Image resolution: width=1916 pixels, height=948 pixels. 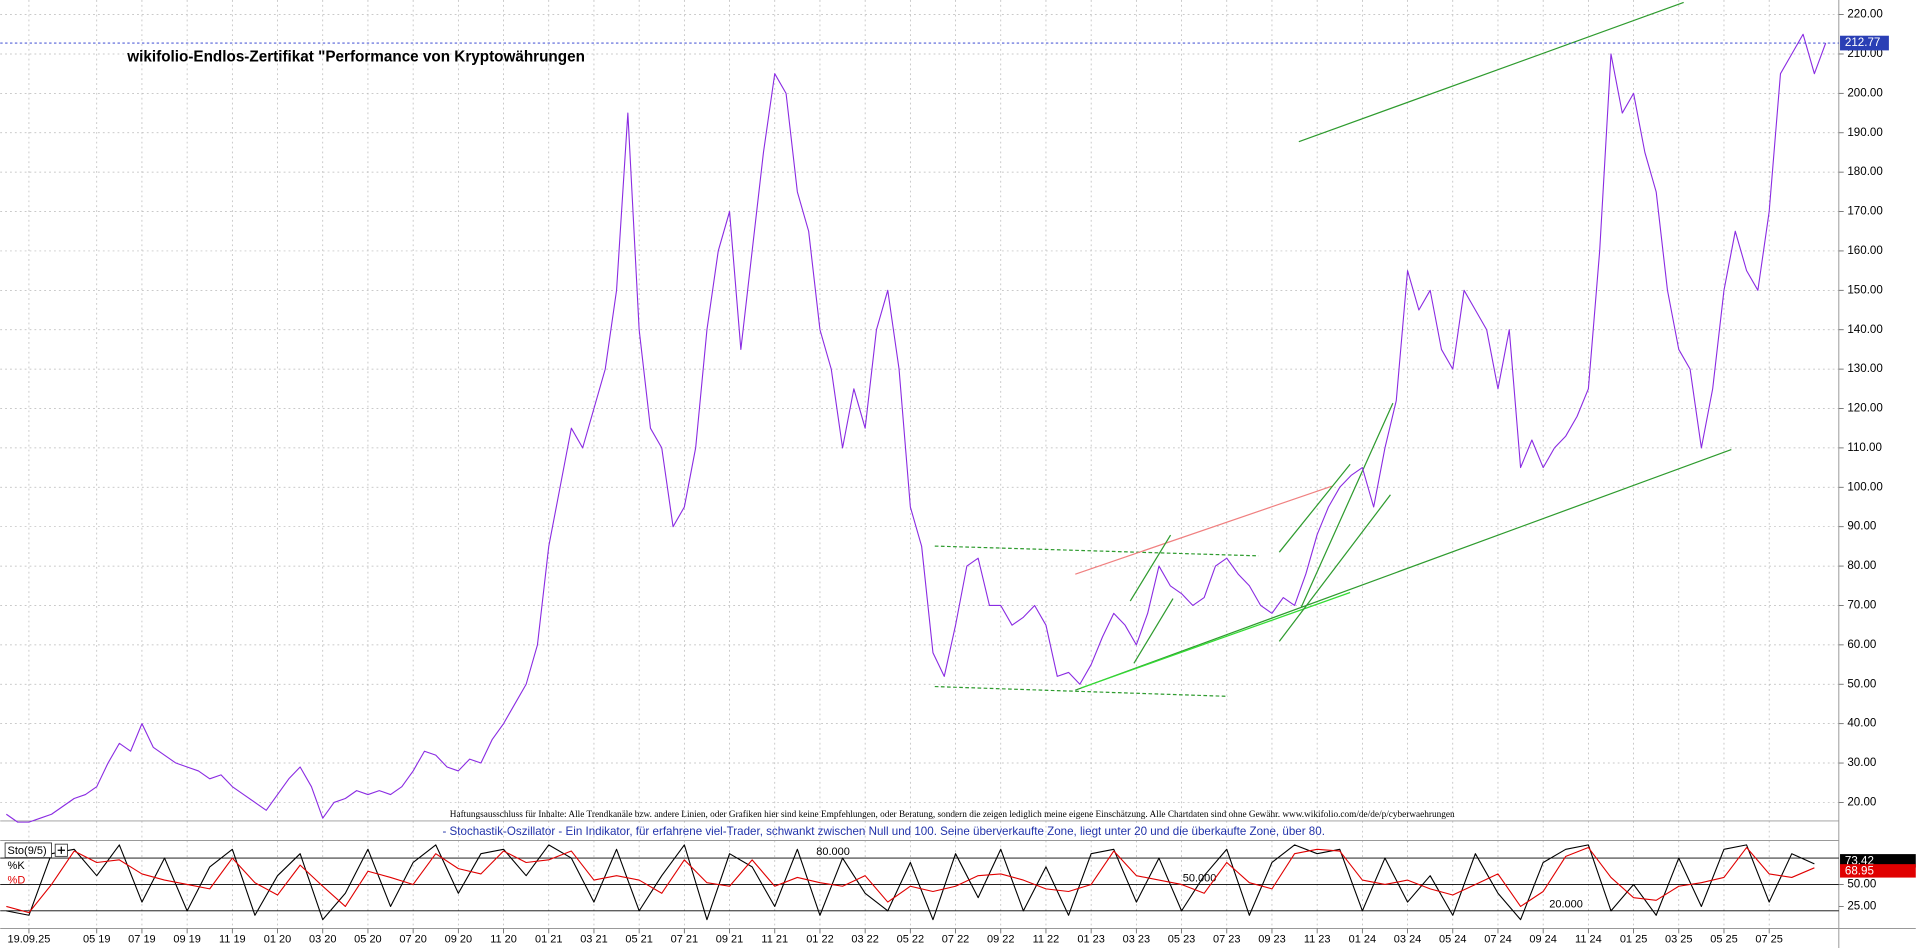 What do you see at coordinates (1859, 871) in the screenshot?
I see `last-value-label: 68.95` at bounding box center [1859, 871].